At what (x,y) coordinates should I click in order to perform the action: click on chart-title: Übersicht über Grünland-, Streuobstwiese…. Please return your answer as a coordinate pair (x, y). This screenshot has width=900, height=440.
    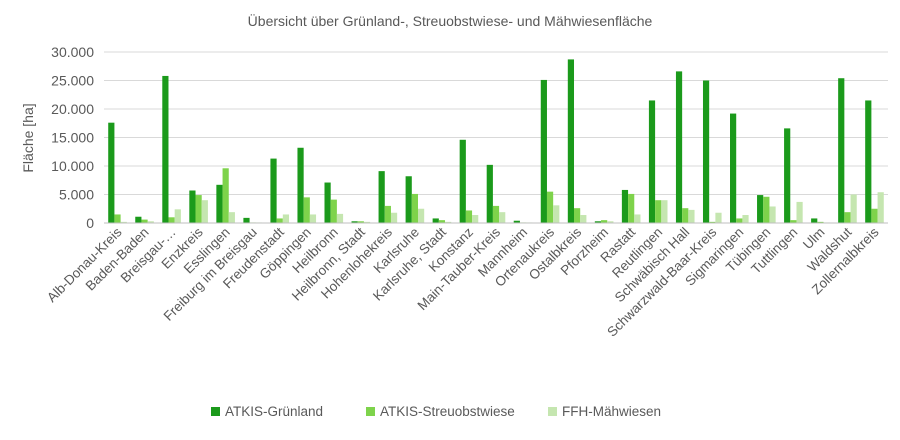
    Looking at the image, I should click on (450, 20).